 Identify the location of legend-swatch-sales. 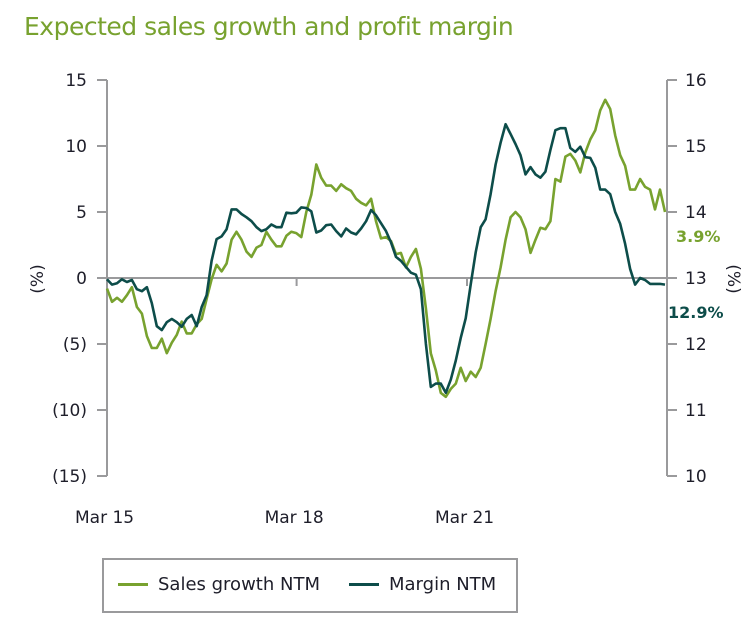
(133, 584).